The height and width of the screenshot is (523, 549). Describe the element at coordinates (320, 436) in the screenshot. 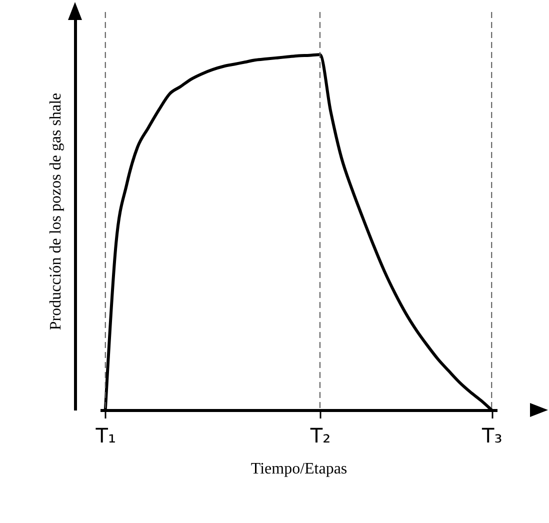

I see `x-tick-label: T₂` at that location.